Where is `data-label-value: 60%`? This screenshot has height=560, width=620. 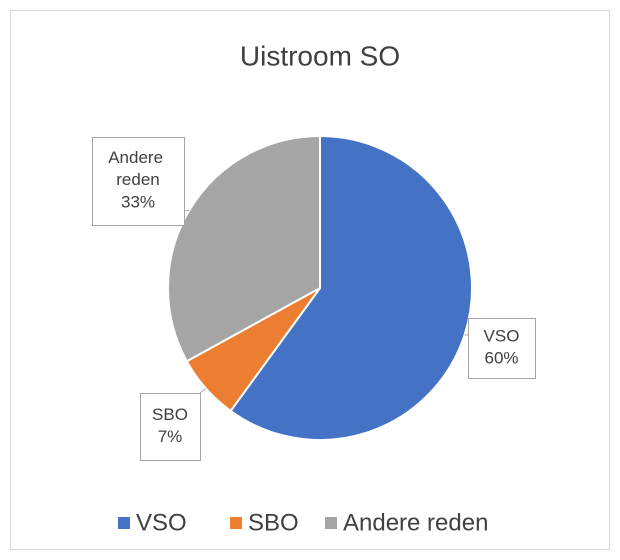
data-label-value: 60% is located at coordinates (501, 357).